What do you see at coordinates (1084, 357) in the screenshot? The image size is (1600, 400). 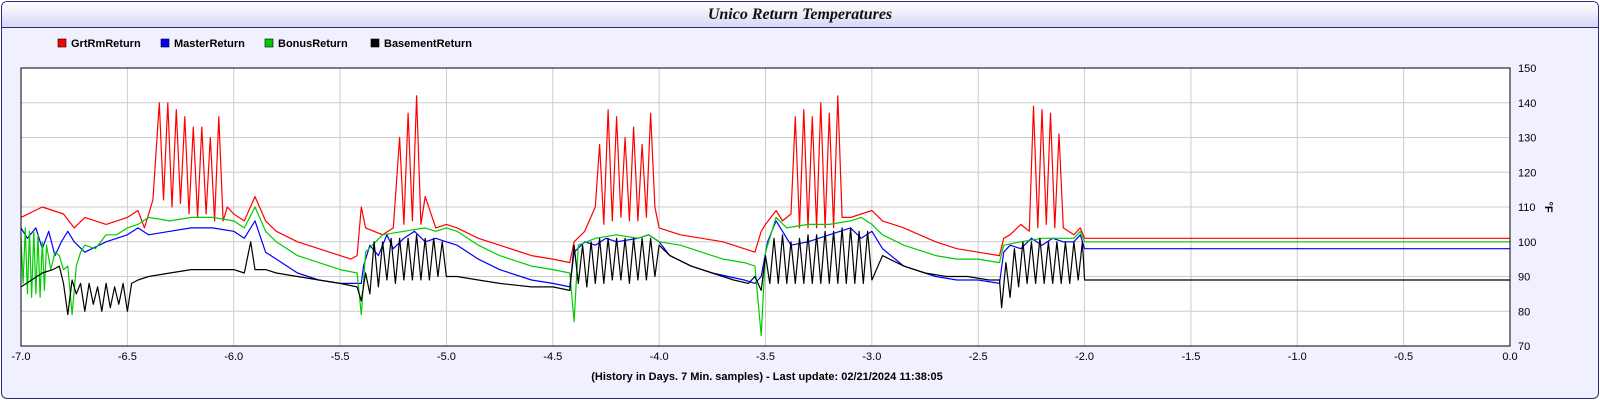 I see `x-tick-label: -2.0` at bounding box center [1084, 357].